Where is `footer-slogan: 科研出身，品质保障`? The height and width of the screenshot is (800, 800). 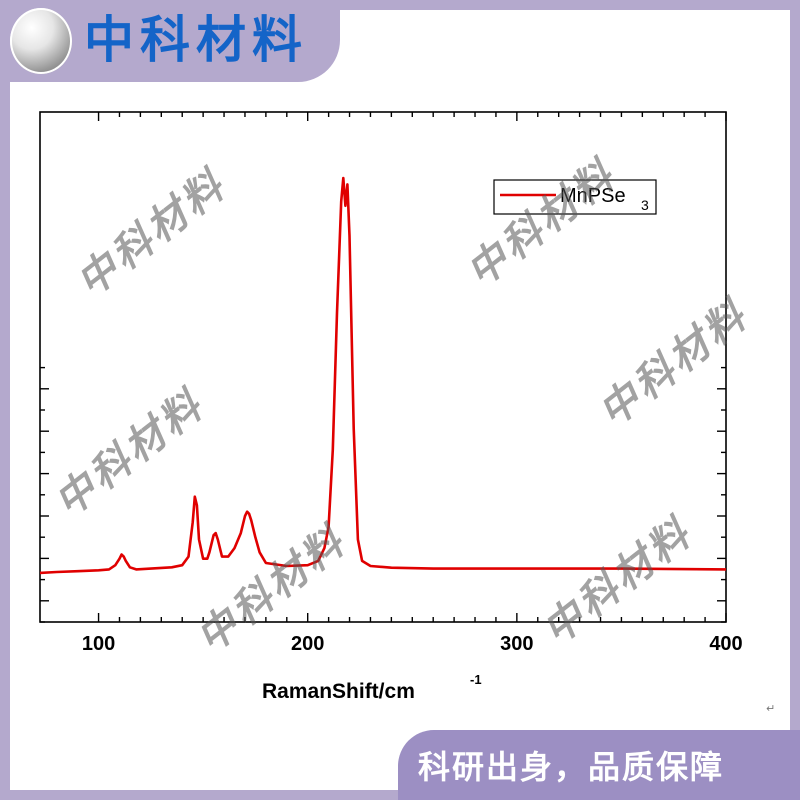
footer-slogan: 科研出身，品质保障 is located at coordinates (571, 767).